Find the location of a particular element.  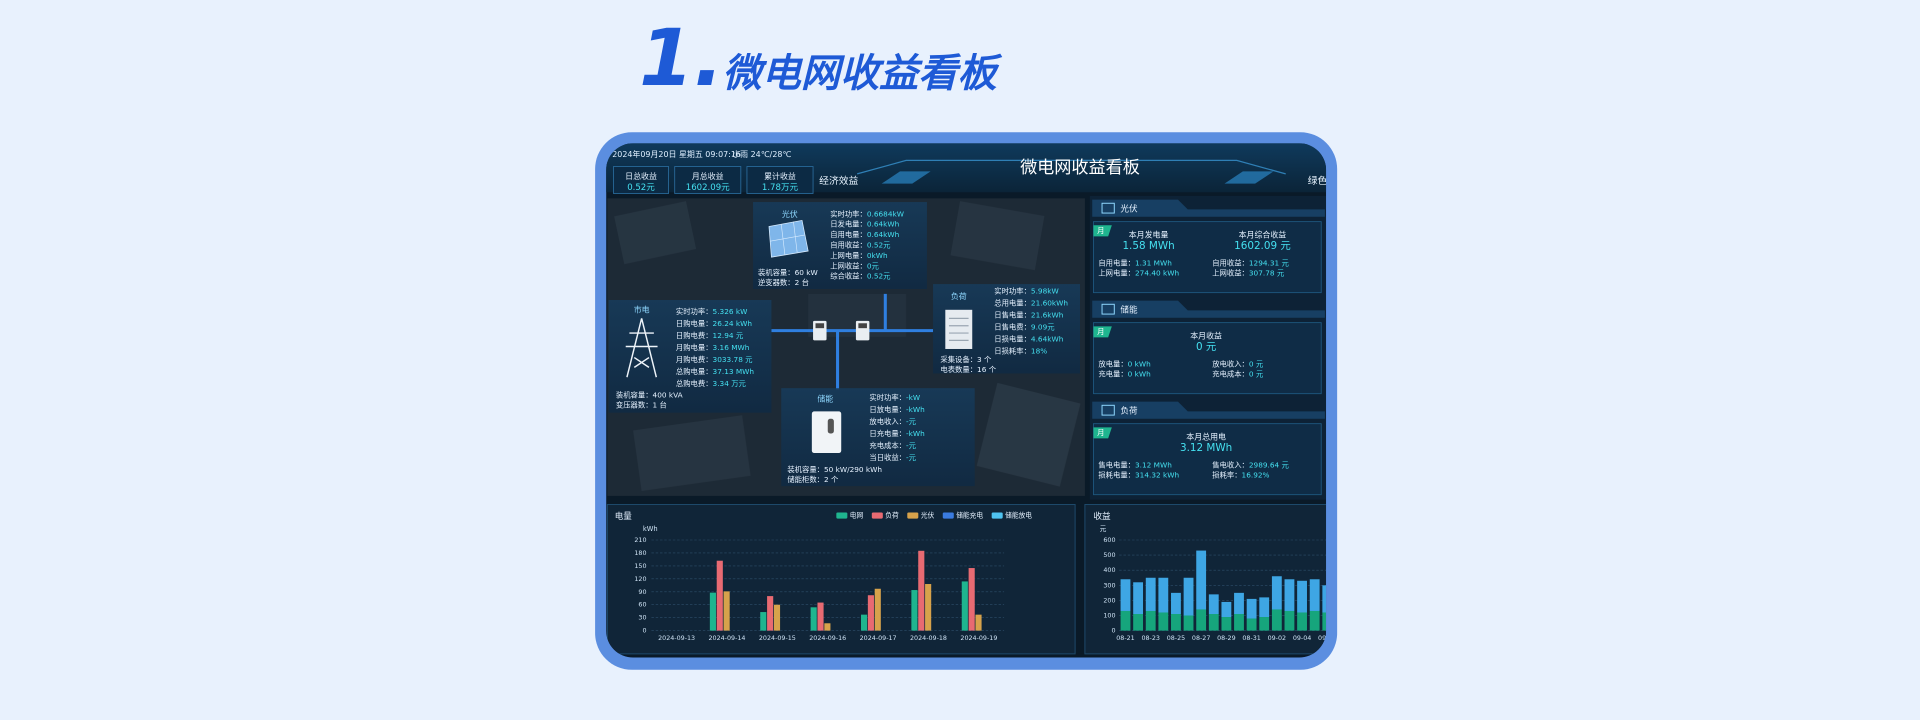

energy-panel is located at coordinates (841, 579).